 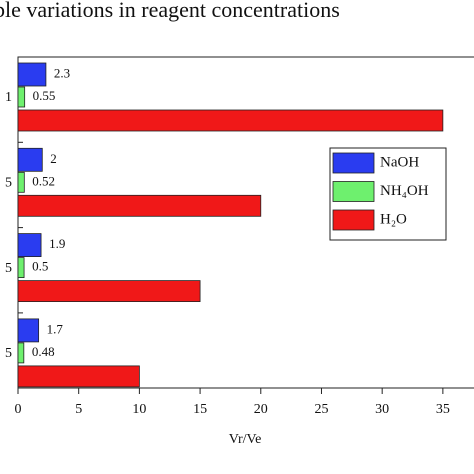 I want to click on value-label: 0.5, so click(x=40, y=266).